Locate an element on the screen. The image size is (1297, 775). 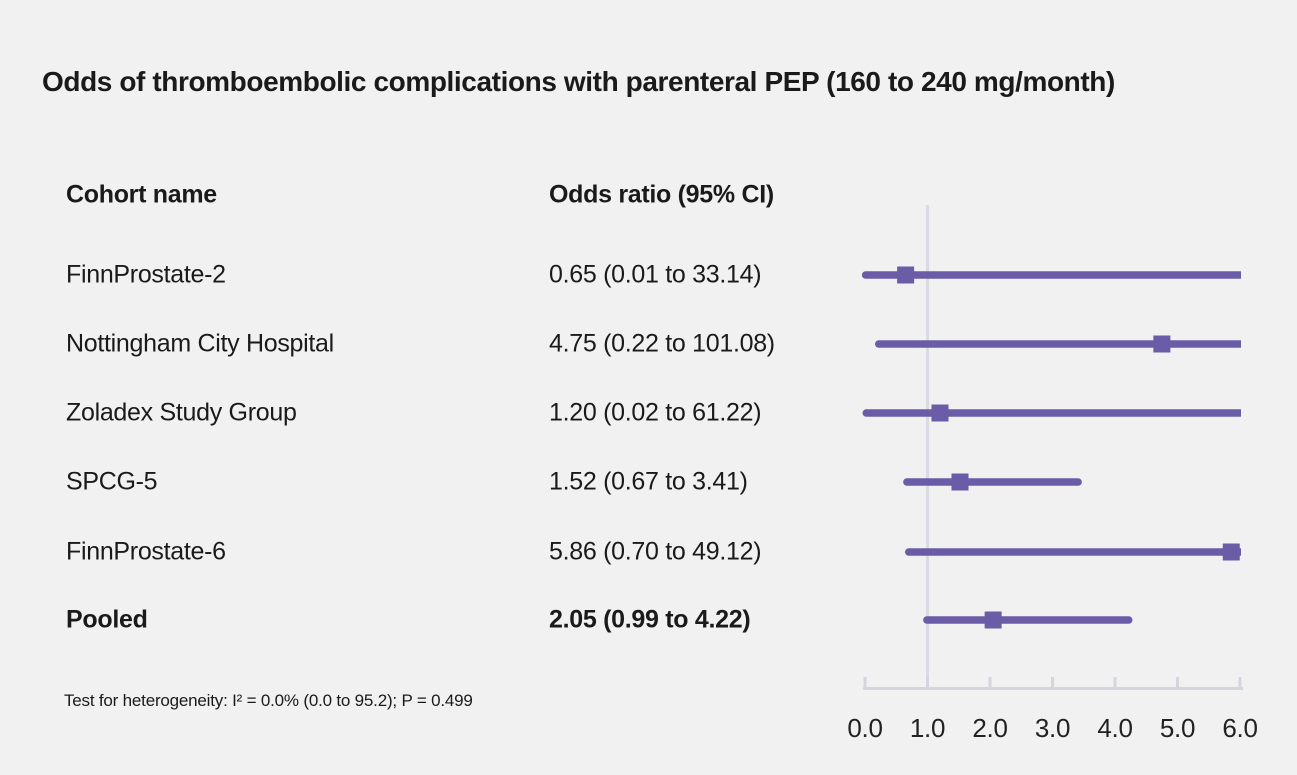
cohort-name: Zoladex Study Group is located at coordinates (181, 412).